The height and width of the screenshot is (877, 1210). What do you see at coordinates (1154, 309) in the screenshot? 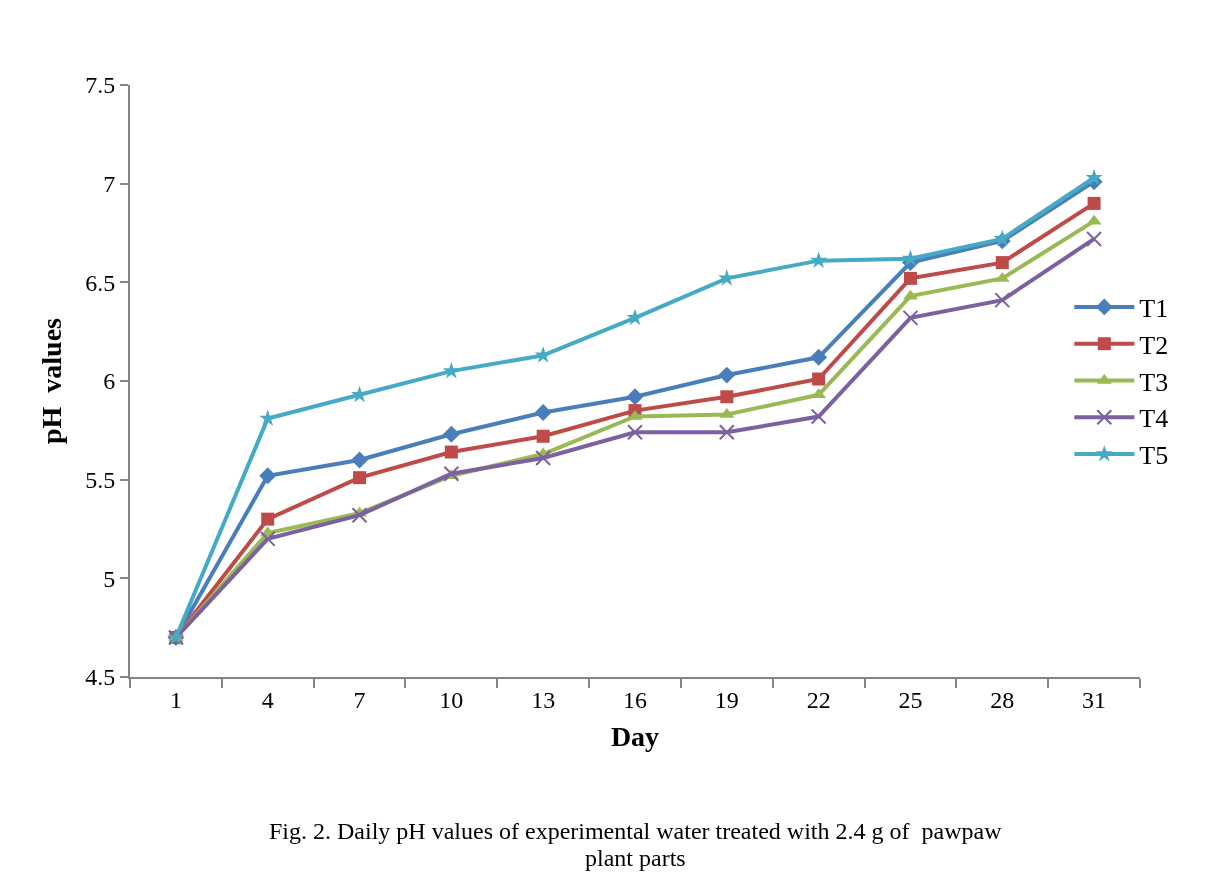
I see `legend-label: T1` at bounding box center [1154, 309].